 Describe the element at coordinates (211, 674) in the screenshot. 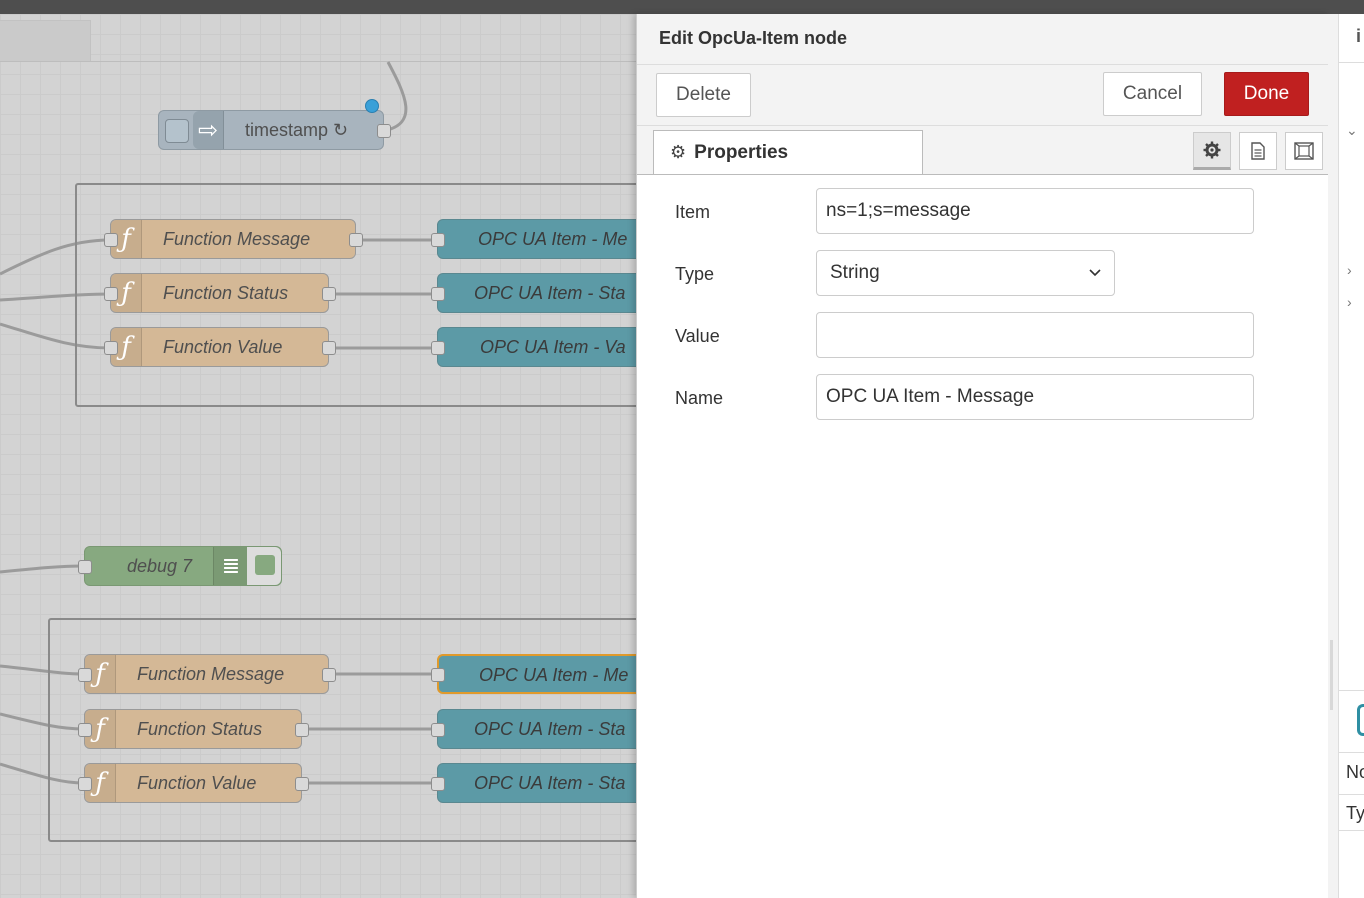

I see `function-label: Function Message` at that location.